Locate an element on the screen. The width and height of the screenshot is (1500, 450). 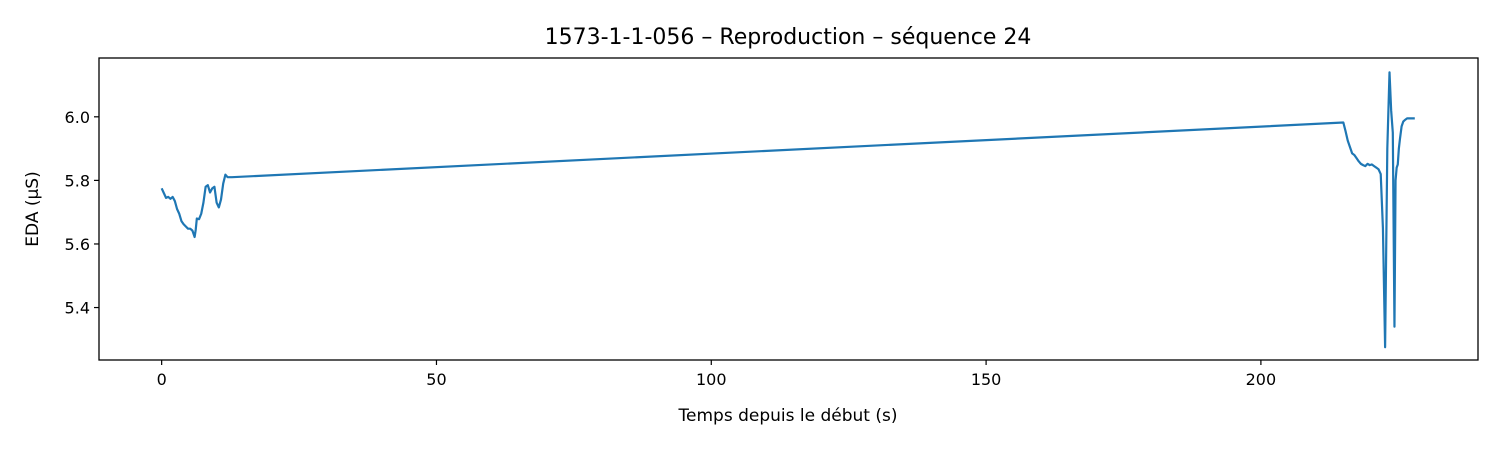
y-axis-label: EDA (µS) is located at coordinates (33, 208).